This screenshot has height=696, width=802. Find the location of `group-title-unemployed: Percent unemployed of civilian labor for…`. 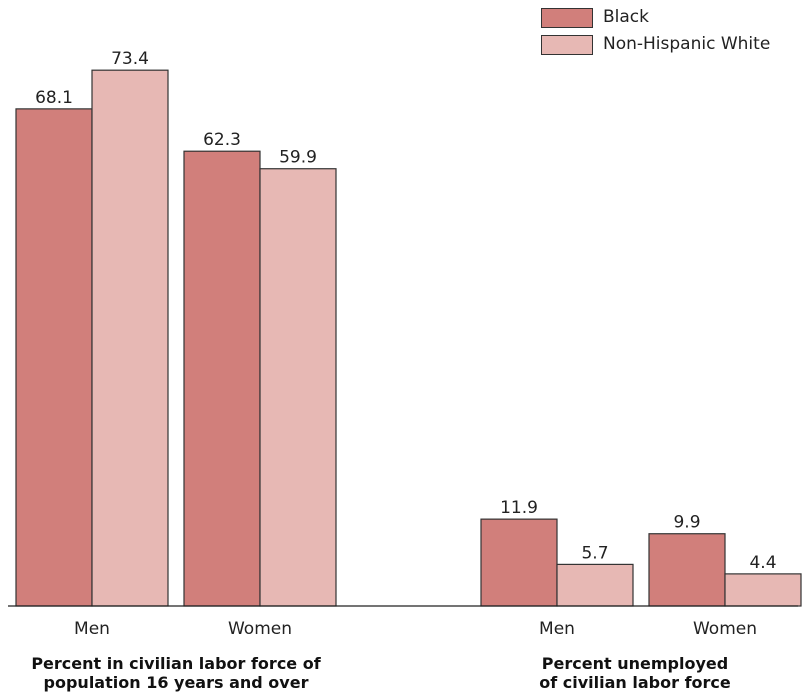

group-title-unemployed: Percent unemployed of civilian labor for… is located at coordinates (635, 673).